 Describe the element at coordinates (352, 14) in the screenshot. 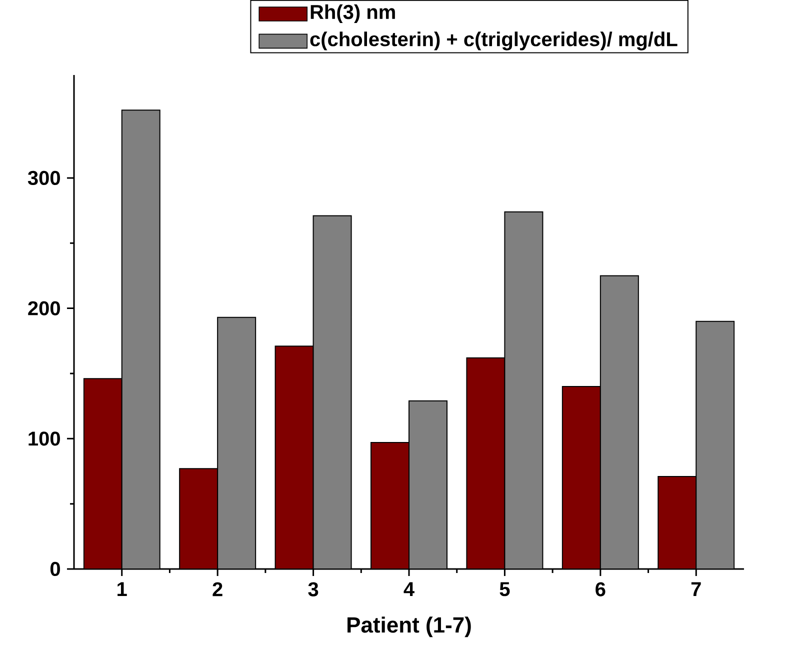

I see `legend-label: Rh(3) nm` at that location.